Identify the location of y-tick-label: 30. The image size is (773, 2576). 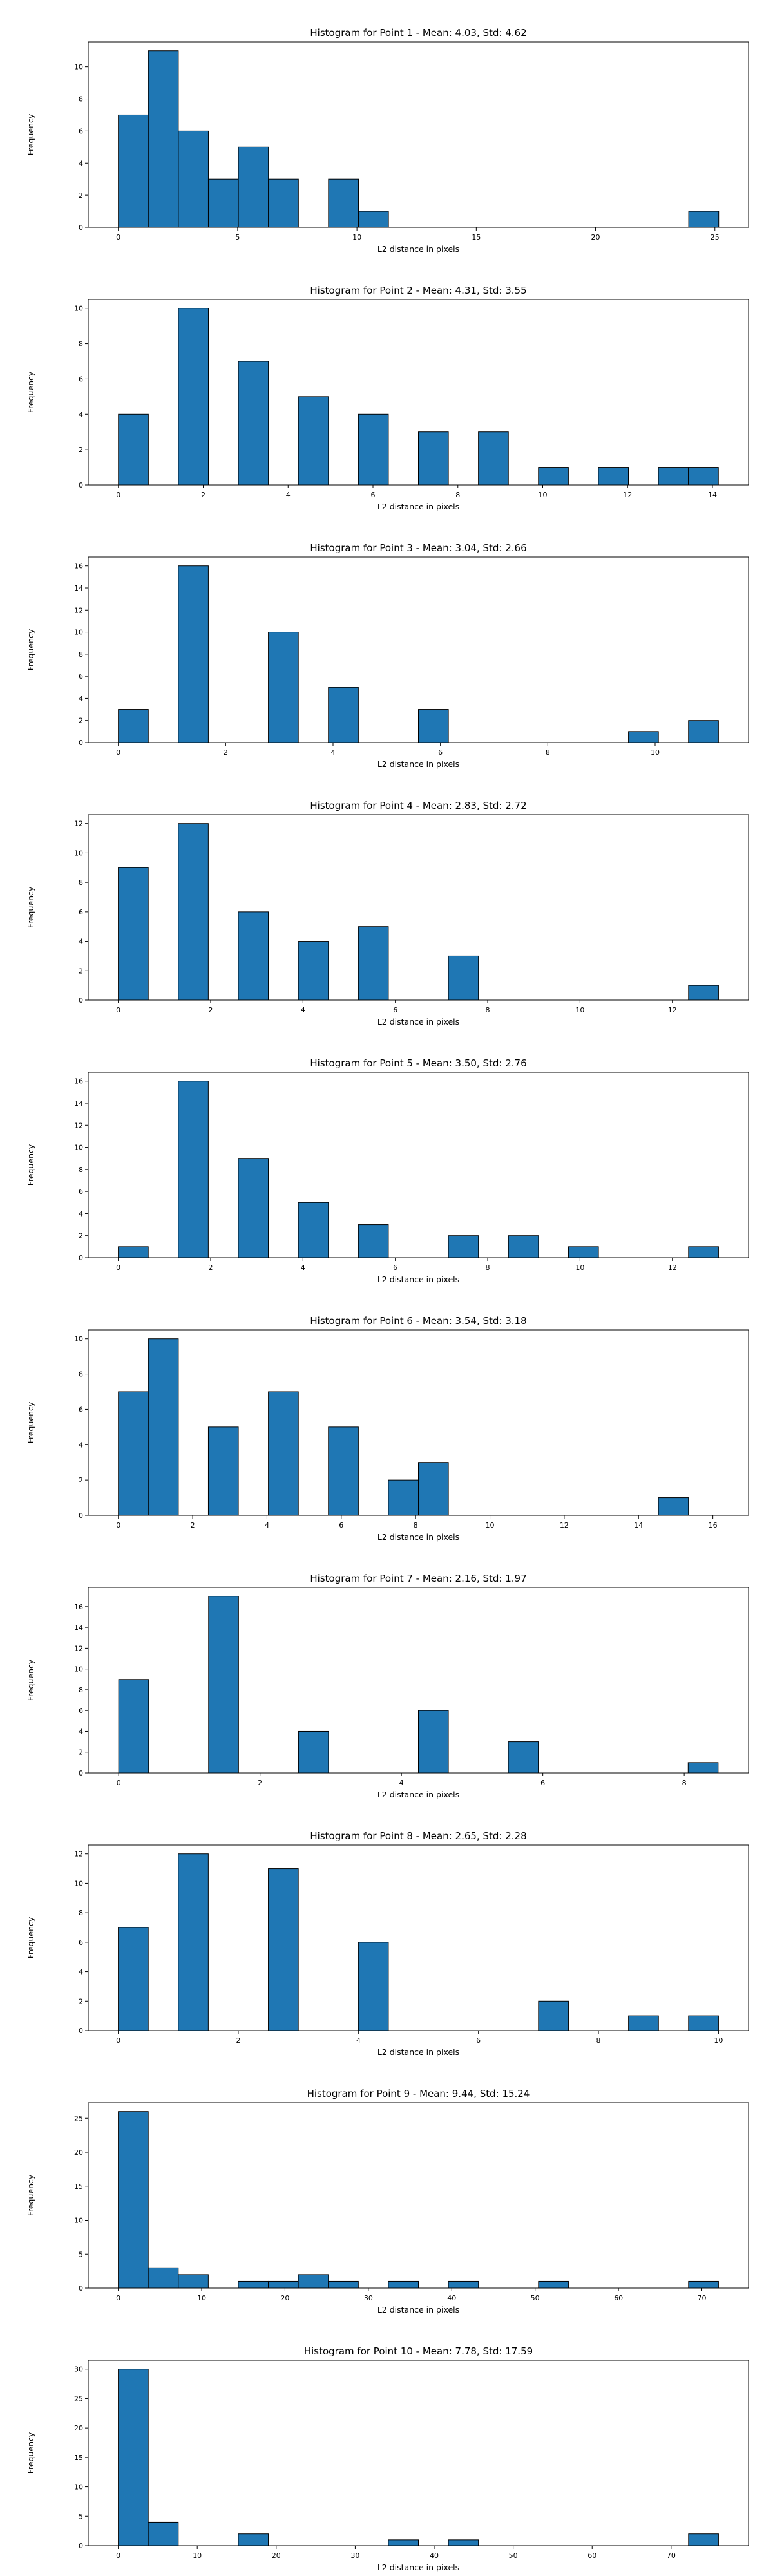
(78, 2369).